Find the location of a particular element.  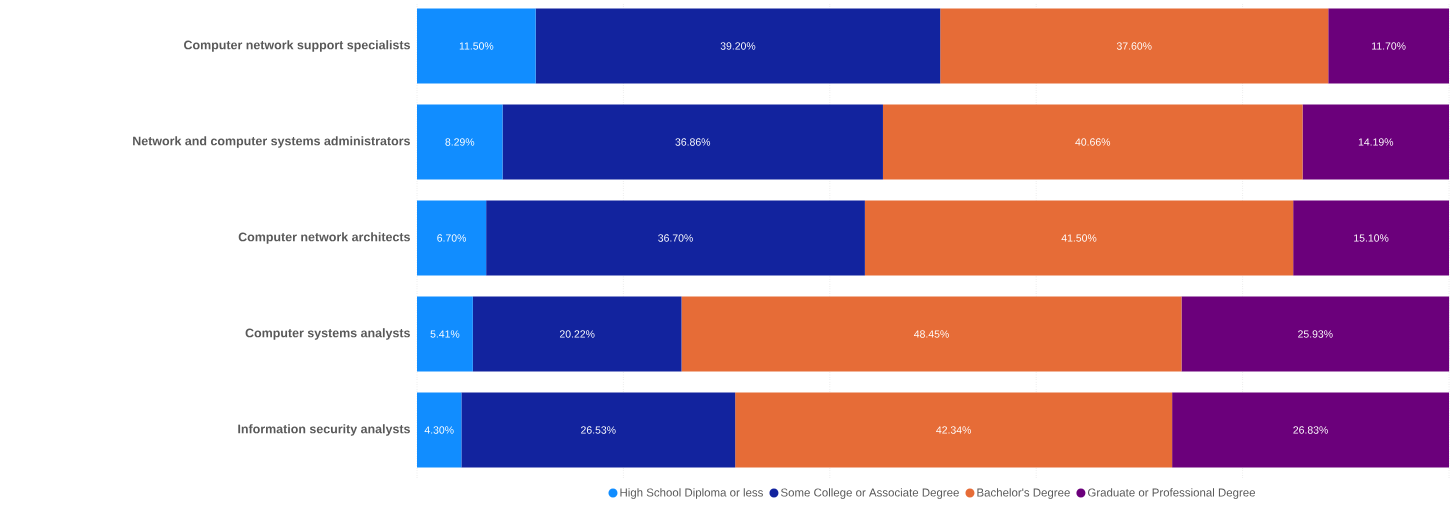

data-label: 4.30% is located at coordinates (439, 430).